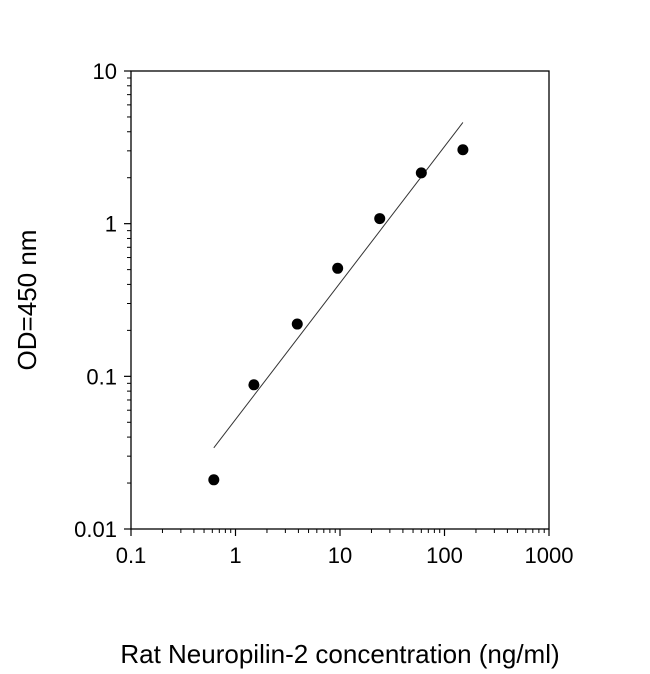 The image size is (650, 674). Describe the element at coordinates (111, 224) in the screenshot. I see `y-tick-label: 1` at that location.